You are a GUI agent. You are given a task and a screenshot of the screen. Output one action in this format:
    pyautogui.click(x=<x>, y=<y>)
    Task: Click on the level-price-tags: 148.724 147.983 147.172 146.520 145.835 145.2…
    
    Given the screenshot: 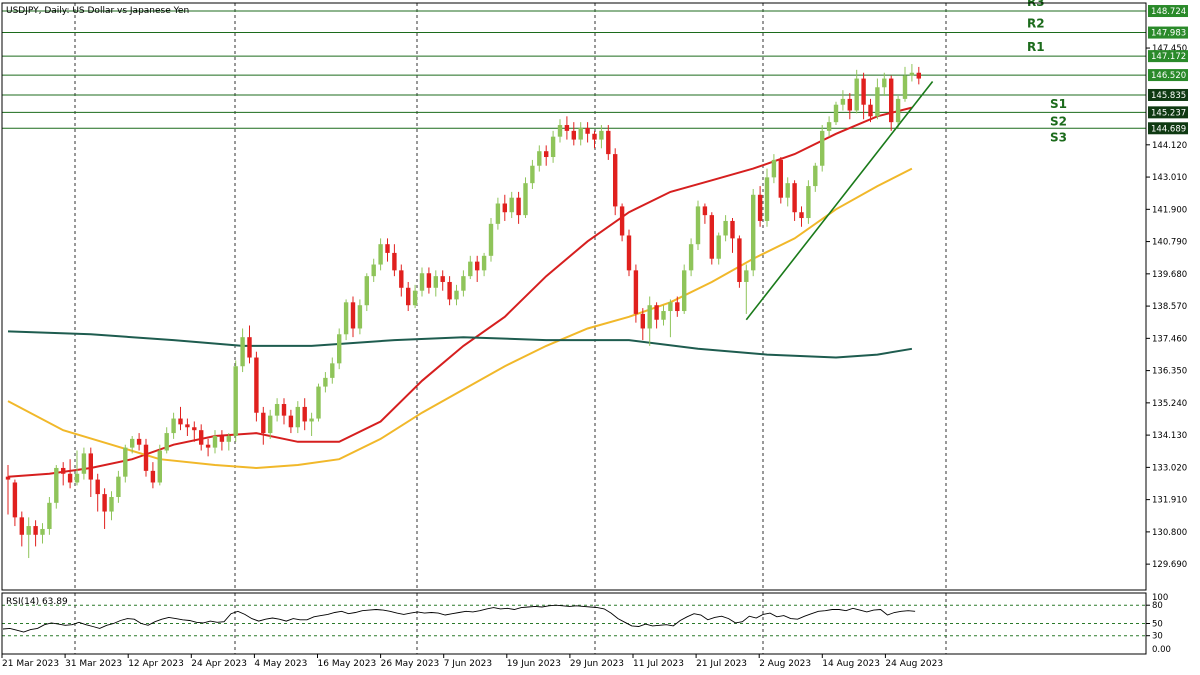 What is the action you would take?
    pyautogui.click(x=1168, y=70)
    